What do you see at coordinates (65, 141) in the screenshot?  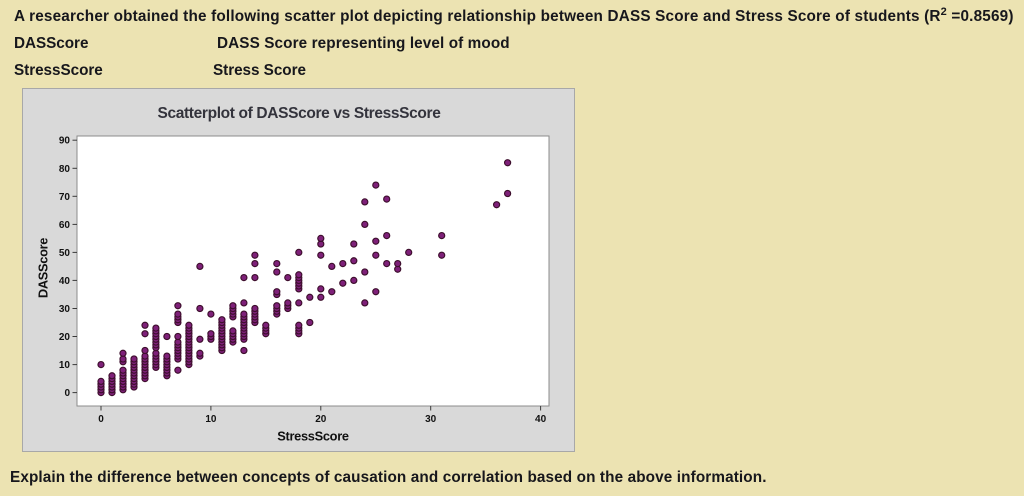 I see `svg-text: 90` at bounding box center [65, 141].